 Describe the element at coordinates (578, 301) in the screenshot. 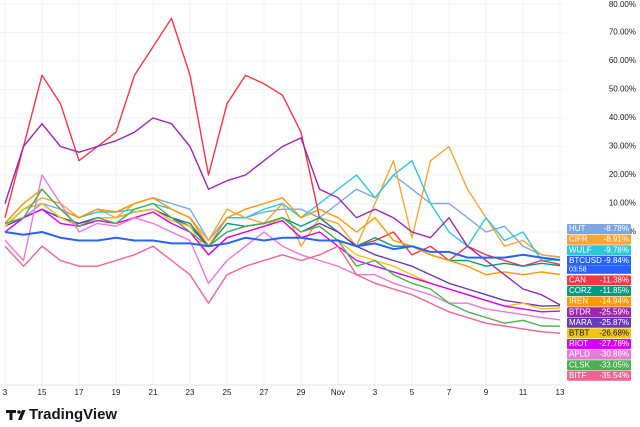

I see `legend-label: IREN` at that location.